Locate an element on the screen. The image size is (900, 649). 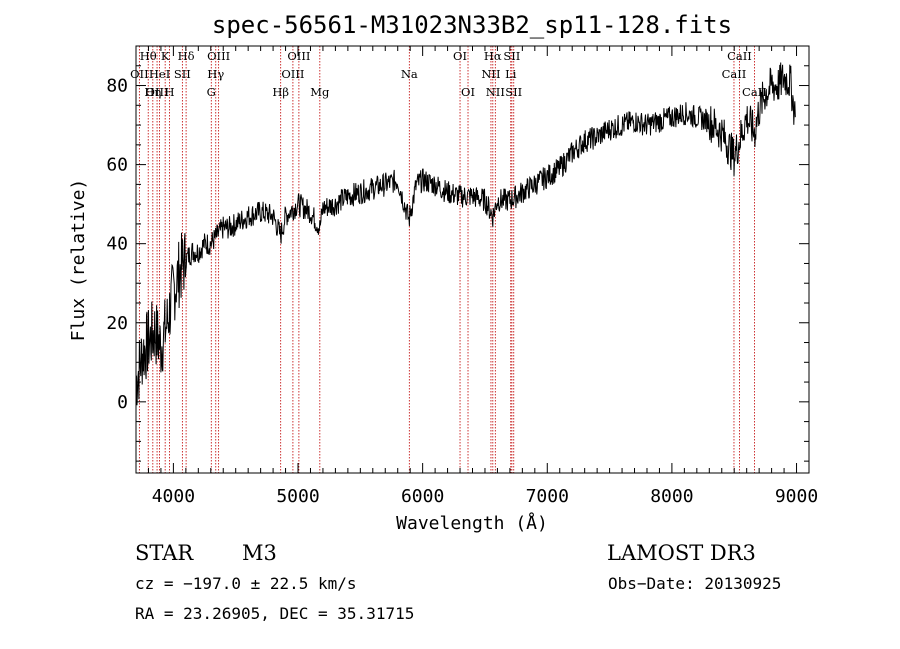
line-label-25: CaII is located at coordinates (739, 56).